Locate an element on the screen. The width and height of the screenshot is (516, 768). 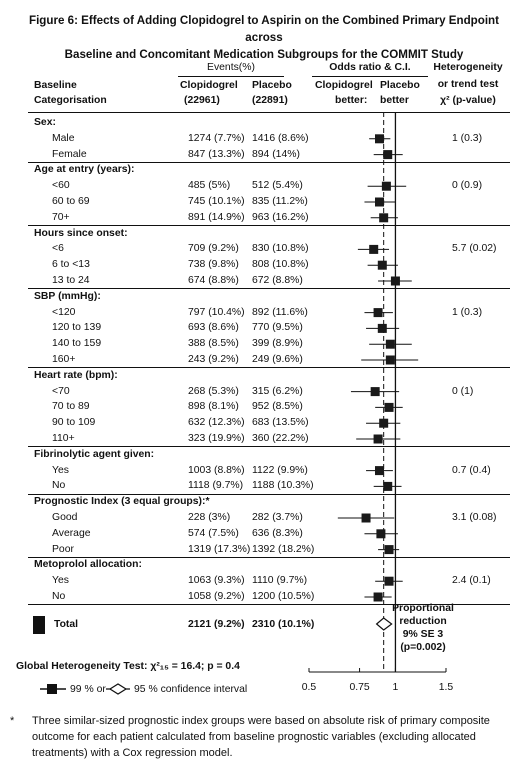
events-header-rule is located at coordinates (231, 76).